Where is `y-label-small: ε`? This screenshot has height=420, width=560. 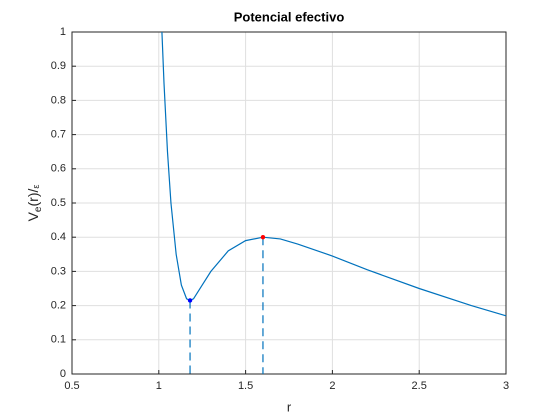 y-label-small: ε is located at coordinates (36, 187).